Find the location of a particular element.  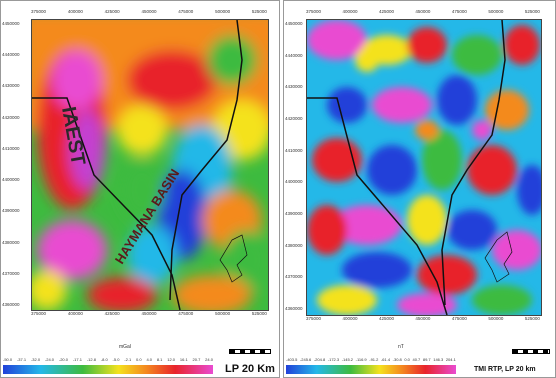

colorbar-tick-label: -172.3 is located at coordinates (333, 359).